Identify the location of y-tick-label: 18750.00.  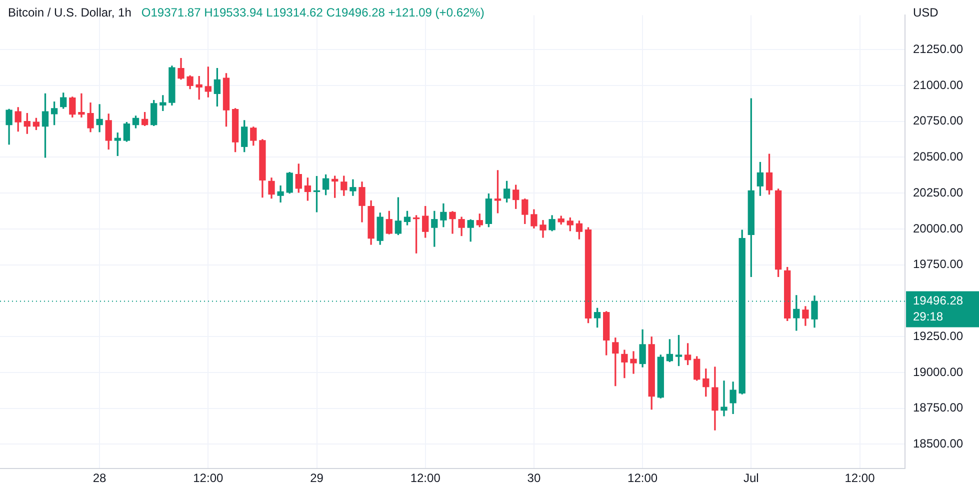
(938, 407).